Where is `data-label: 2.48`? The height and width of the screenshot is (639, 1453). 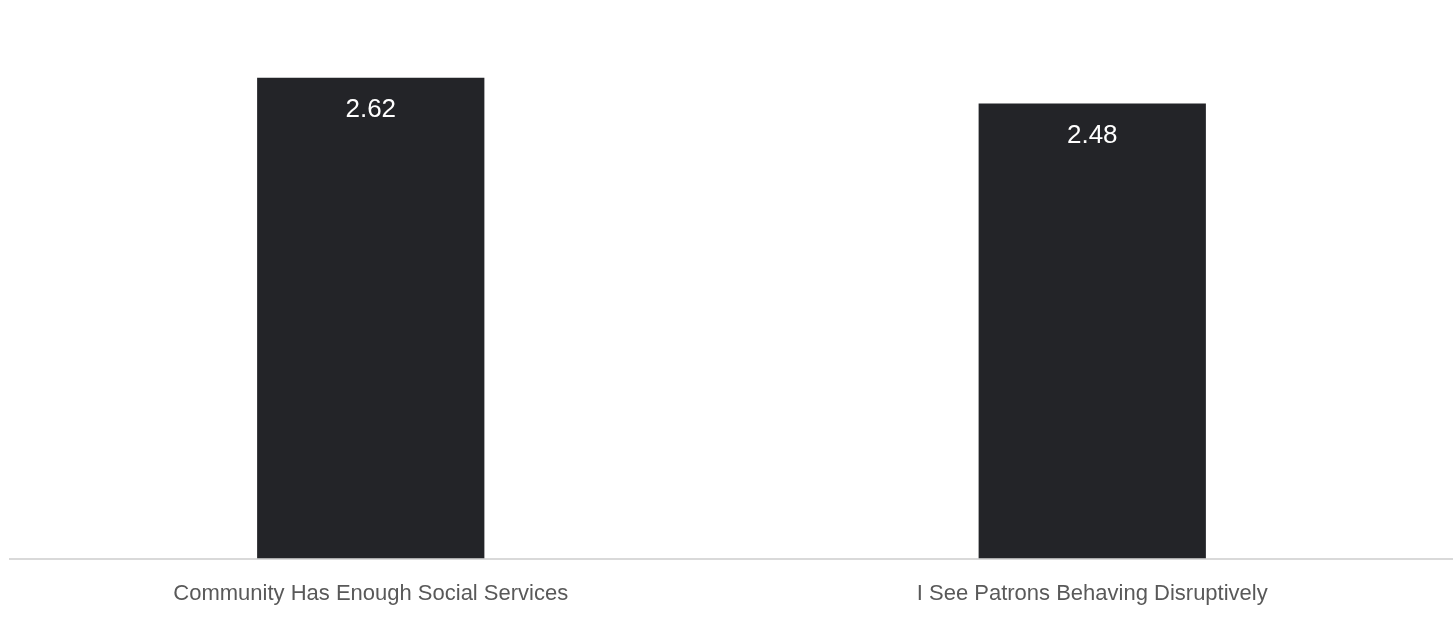 data-label: 2.48 is located at coordinates (1092, 133).